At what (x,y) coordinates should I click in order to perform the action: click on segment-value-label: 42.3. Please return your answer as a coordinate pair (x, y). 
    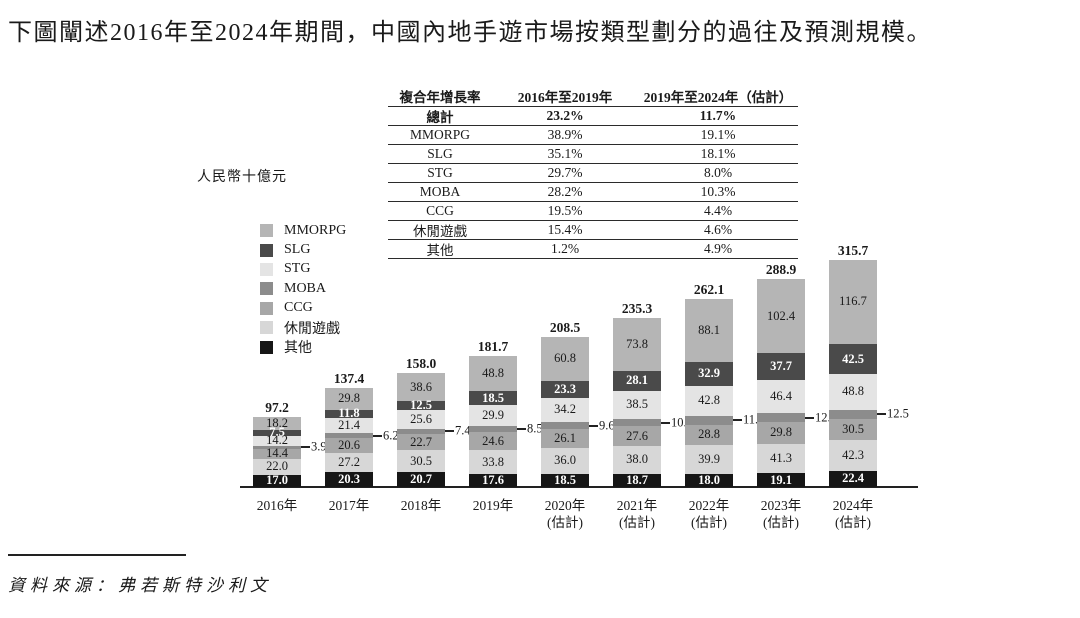
    Looking at the image, I should click on (853, 455).